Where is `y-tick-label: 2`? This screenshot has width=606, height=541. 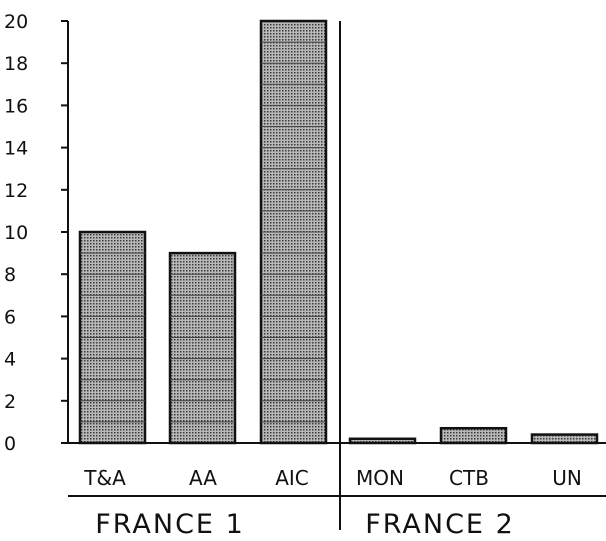
y-tick-label: 2 is located at coordinates (10, 402).